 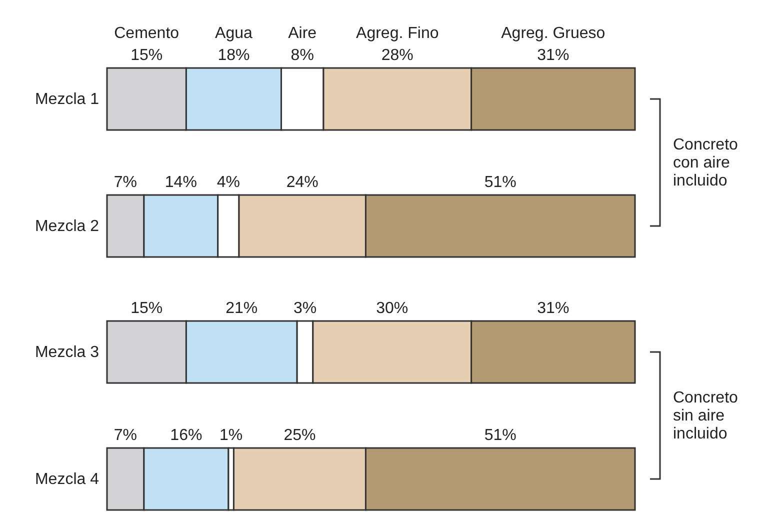 I want to click on series-label: Agua, so click(x=233, y=33).